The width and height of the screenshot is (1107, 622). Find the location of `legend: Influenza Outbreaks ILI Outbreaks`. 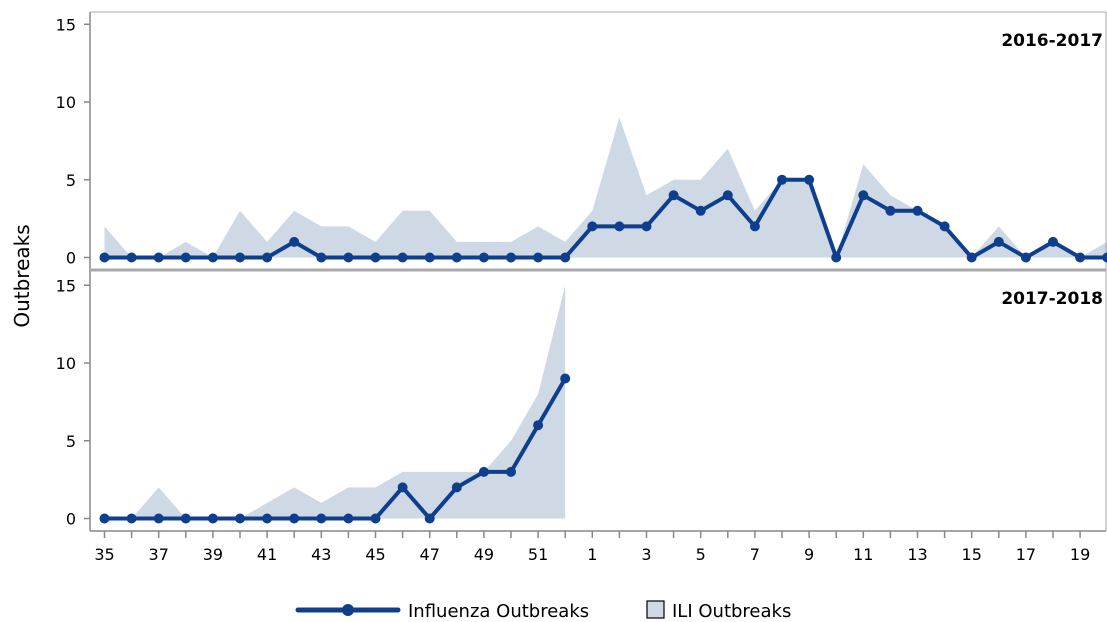

legend: Influenza Outbreaks ILI Outbreaks is located at coordinates (543, 611).